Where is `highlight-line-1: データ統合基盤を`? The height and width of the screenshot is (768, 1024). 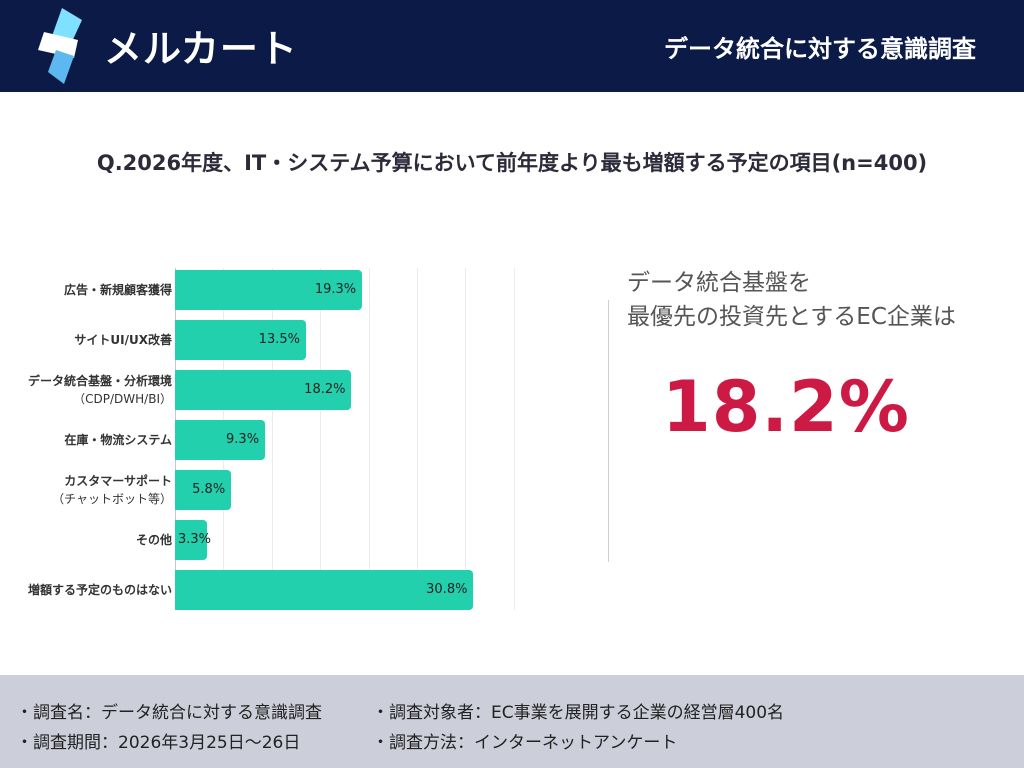
highlight-line-1: データ統合基盤を is located at coordinates (719, 283).